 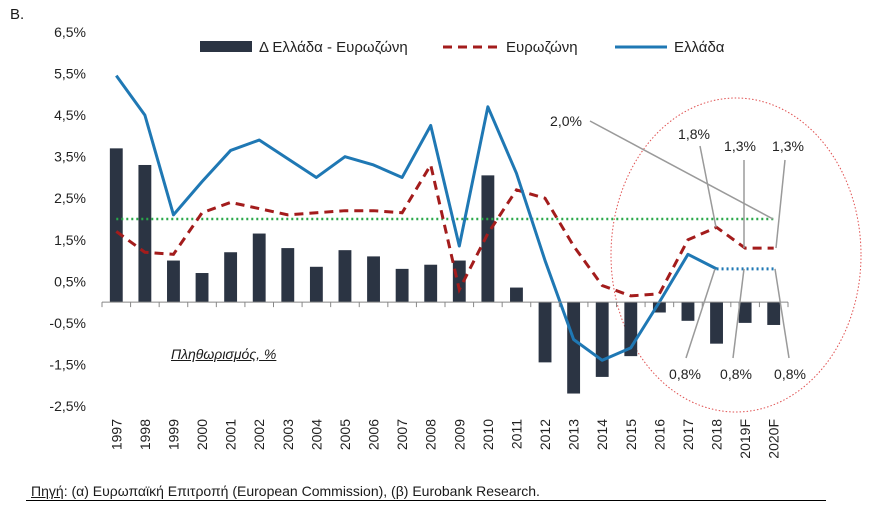 What do you see at coordinates (345, 276) in the screenshot?
I see `bar-2005` at bounding box center [345, 276].